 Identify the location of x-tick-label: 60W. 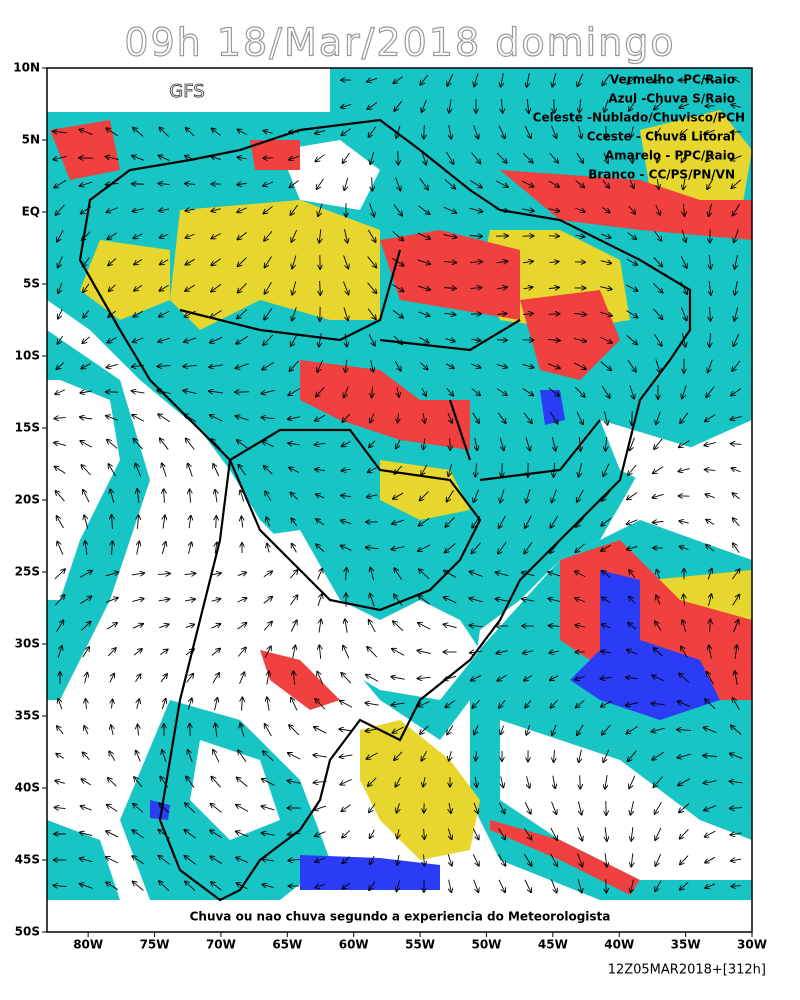
(354, 945).